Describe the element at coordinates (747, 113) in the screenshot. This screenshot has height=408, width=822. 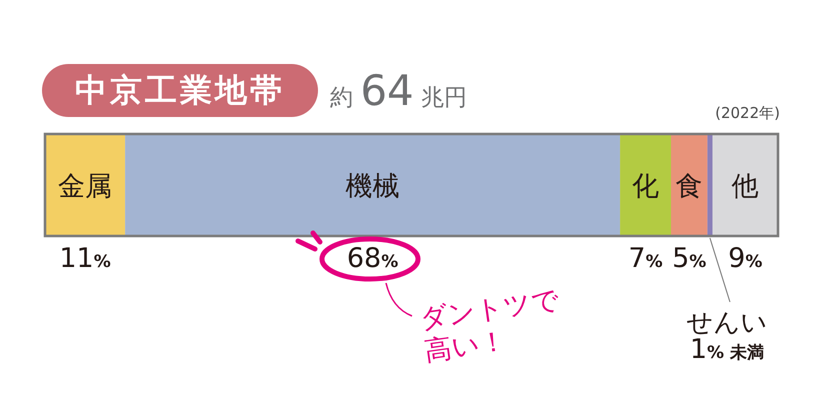
I see `text: (2022年)` at that location.